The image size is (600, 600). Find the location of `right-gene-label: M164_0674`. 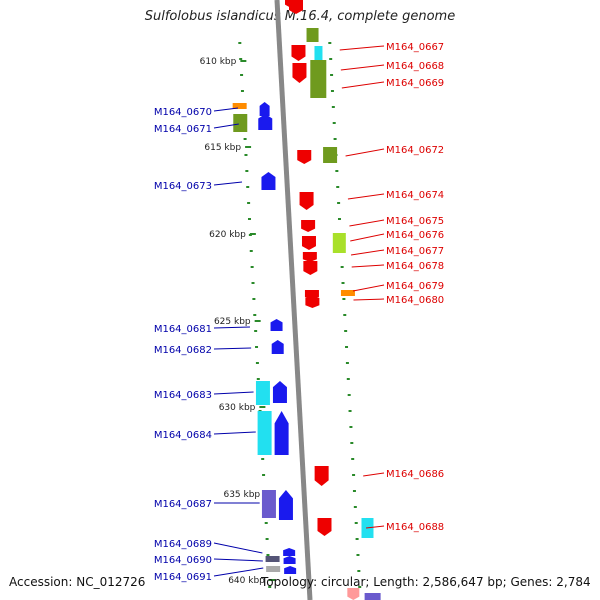

right-gene-label: M164_0674 is located at coordinates (415, 195).